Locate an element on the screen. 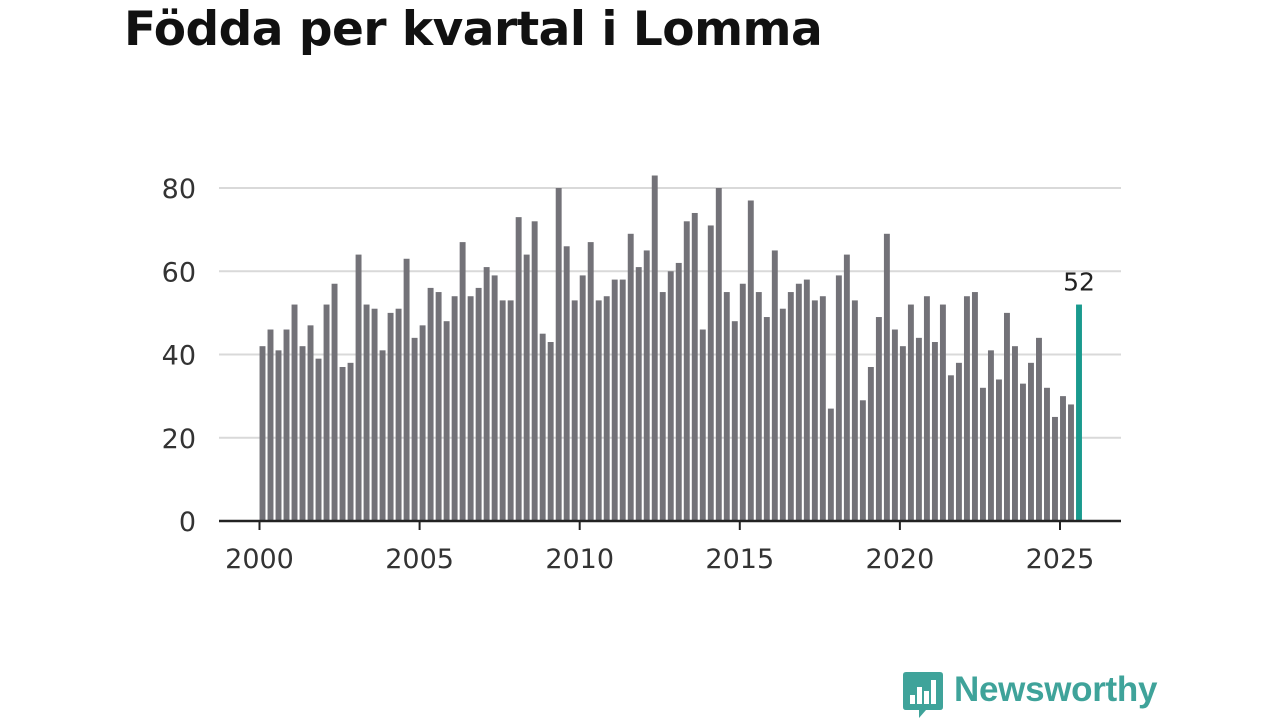 This screenshot has width=1280, height=722. y-axis-ticks: 0 20 40 60 80 is located at coordinates (179, 356).